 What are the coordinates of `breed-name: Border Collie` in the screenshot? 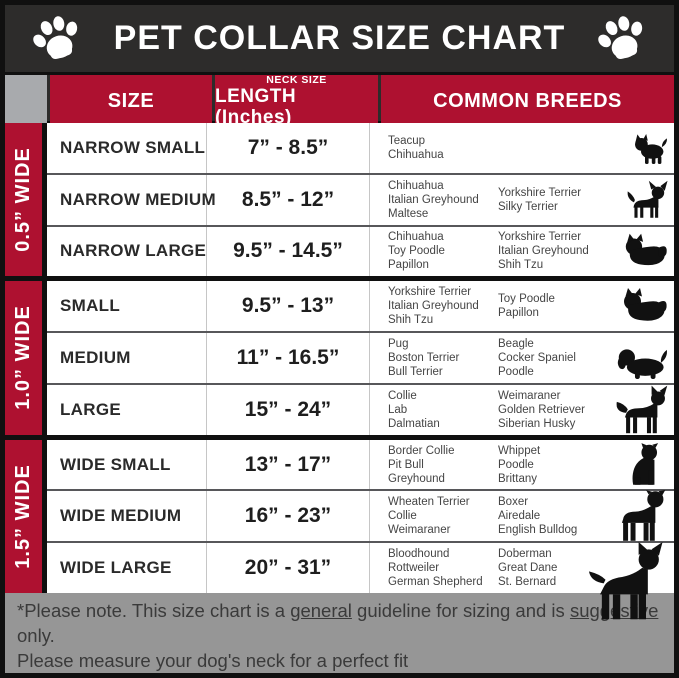 It's located at (421, 450).